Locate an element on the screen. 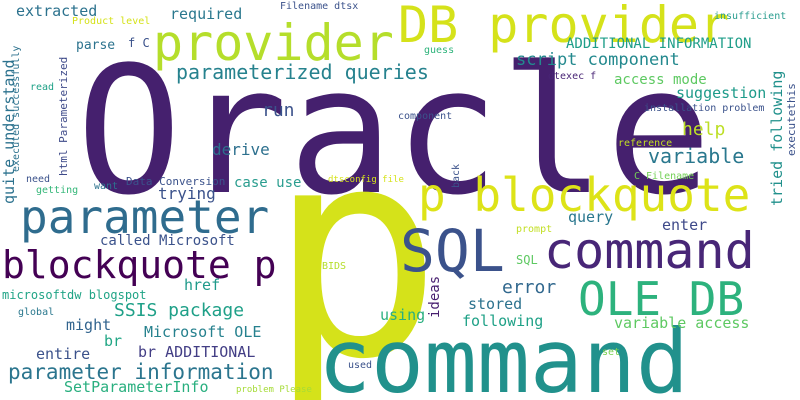  word-parse: parse is located at coordinates (96, 45).